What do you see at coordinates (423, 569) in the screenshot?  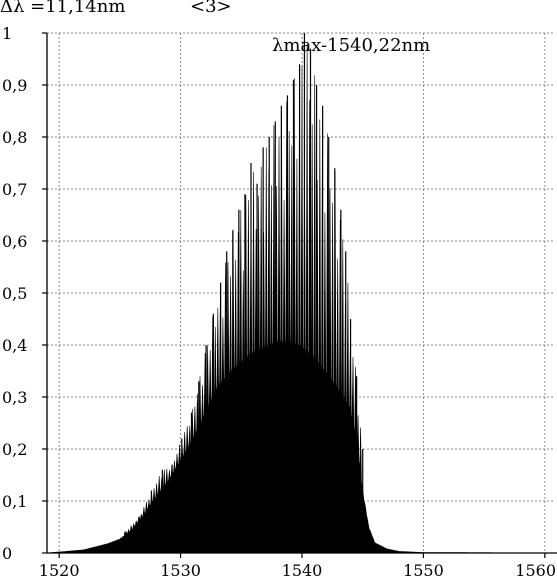 I see `x-tick-label: 1550` at bounding box center [423, 569].